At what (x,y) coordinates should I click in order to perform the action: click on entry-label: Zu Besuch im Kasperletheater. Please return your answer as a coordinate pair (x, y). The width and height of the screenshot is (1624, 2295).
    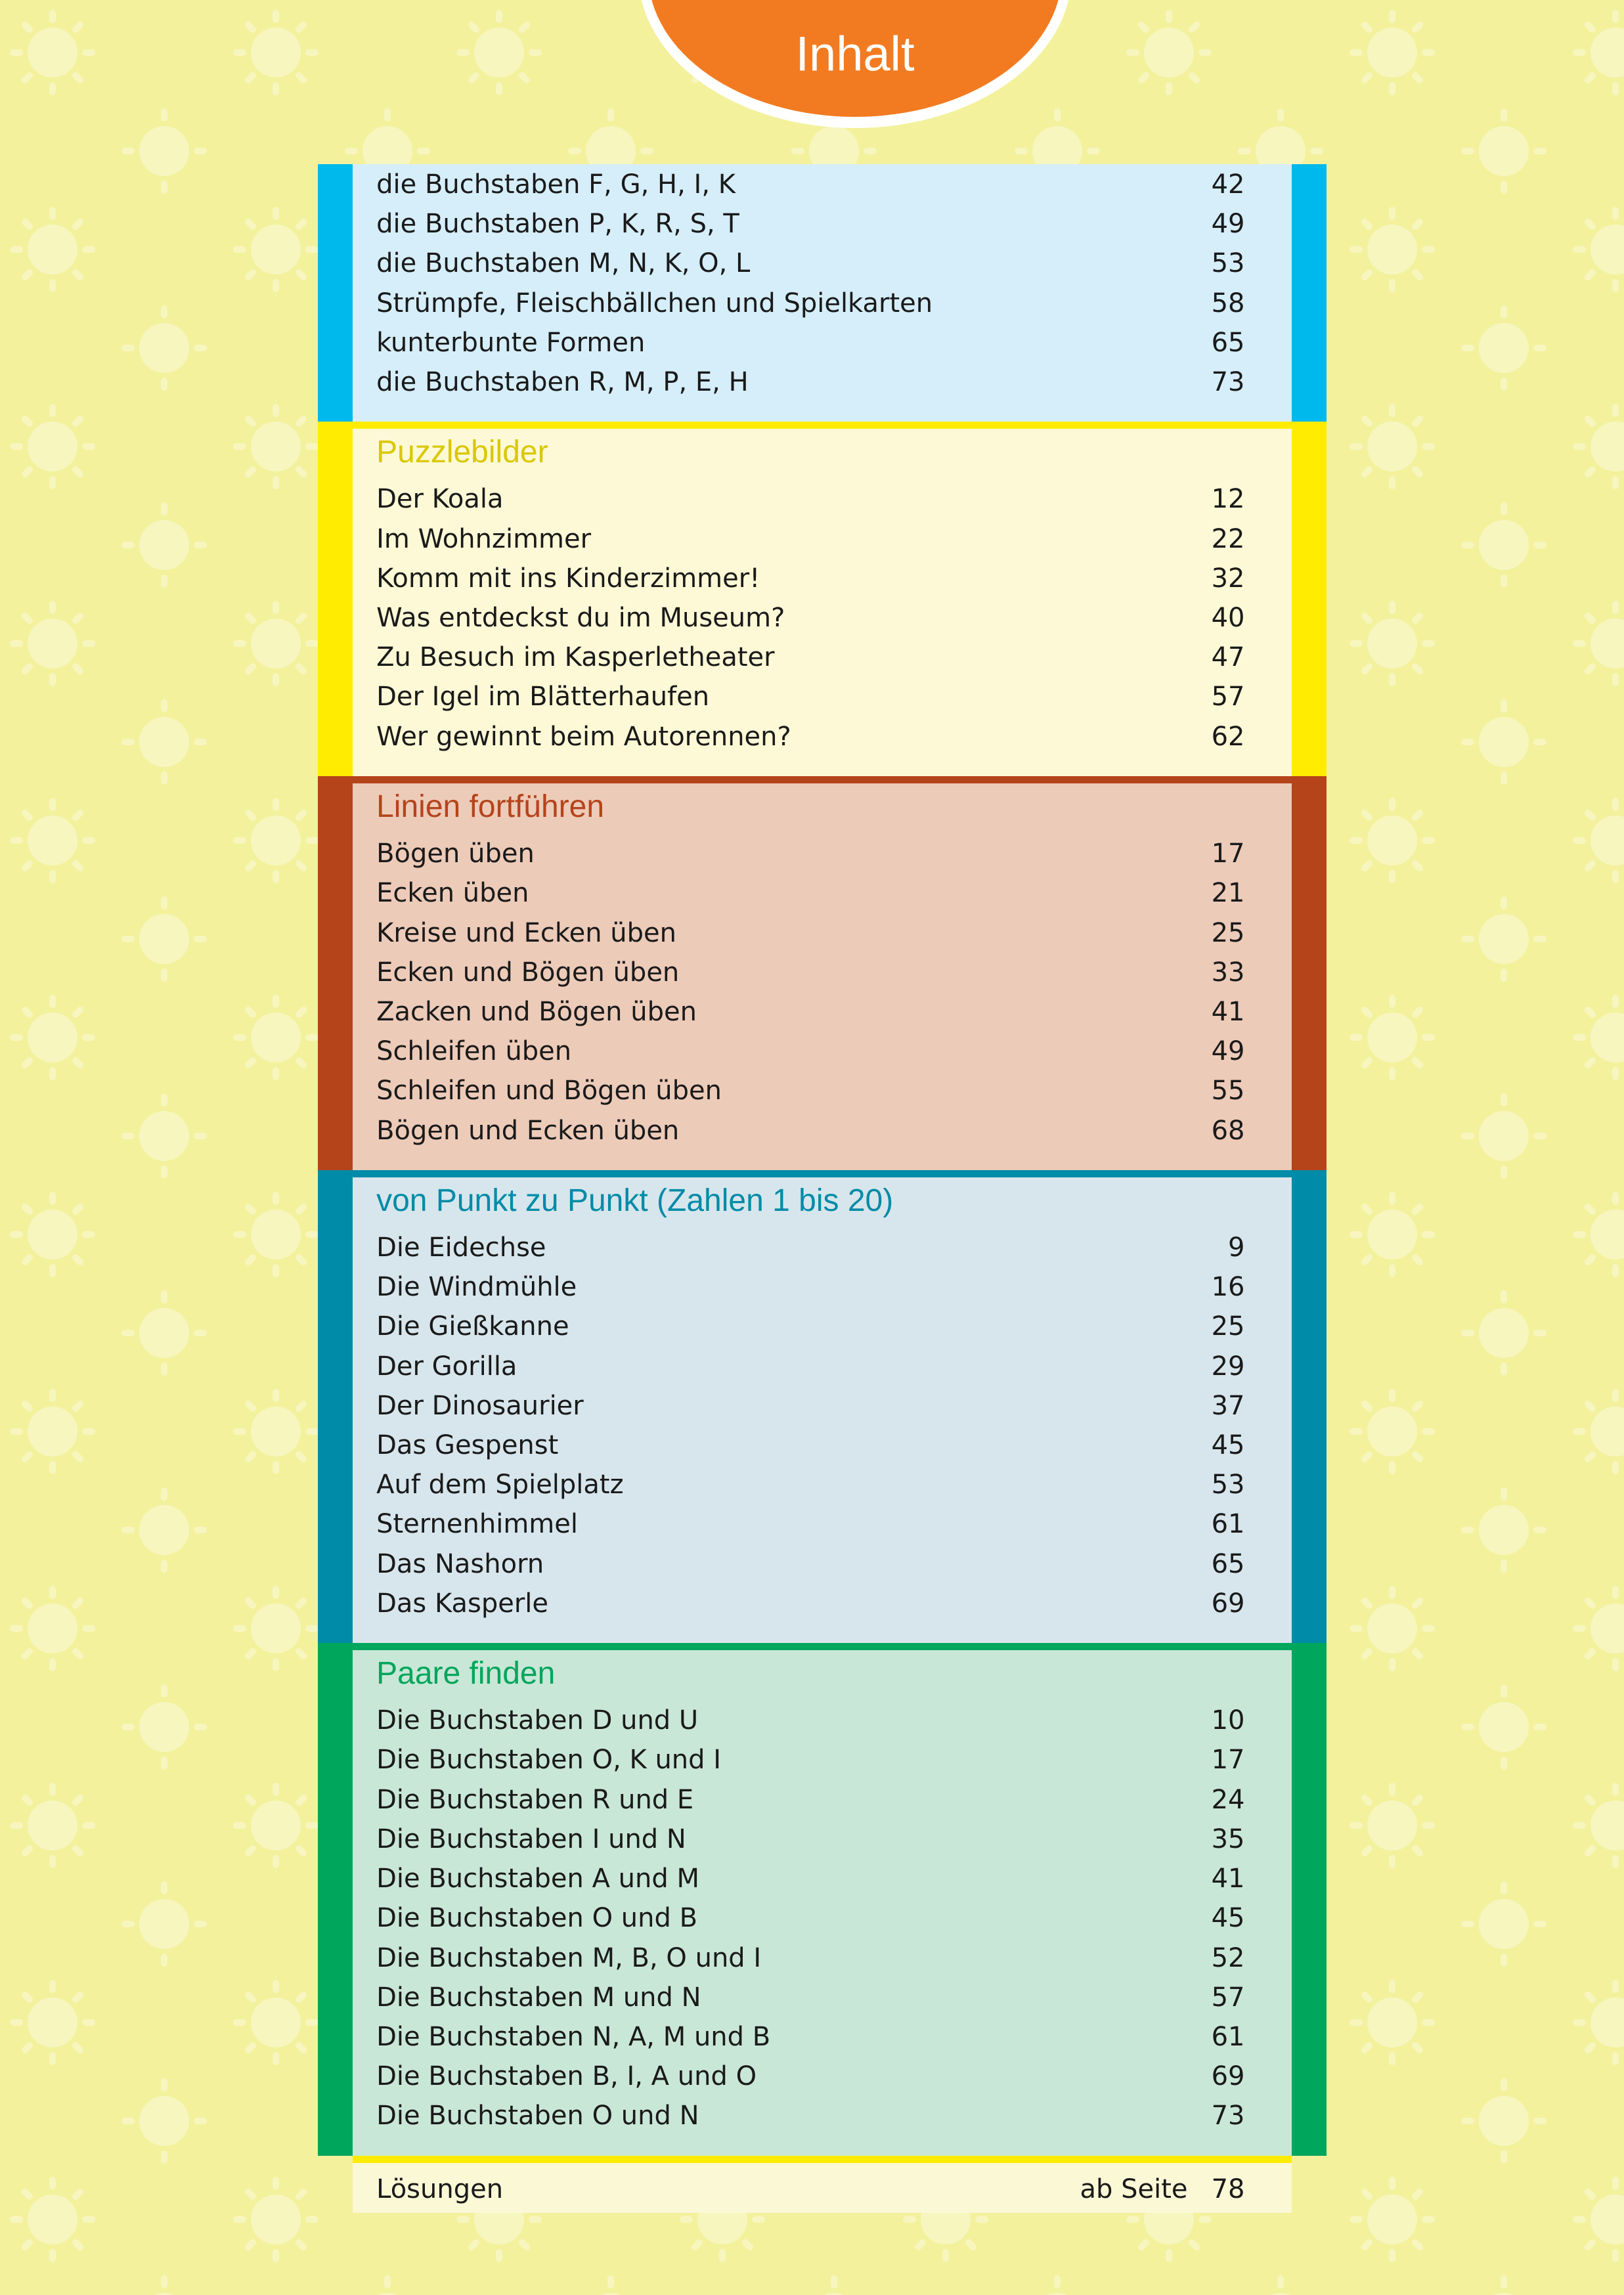
    Looking at the image, I should click on (575, 657).